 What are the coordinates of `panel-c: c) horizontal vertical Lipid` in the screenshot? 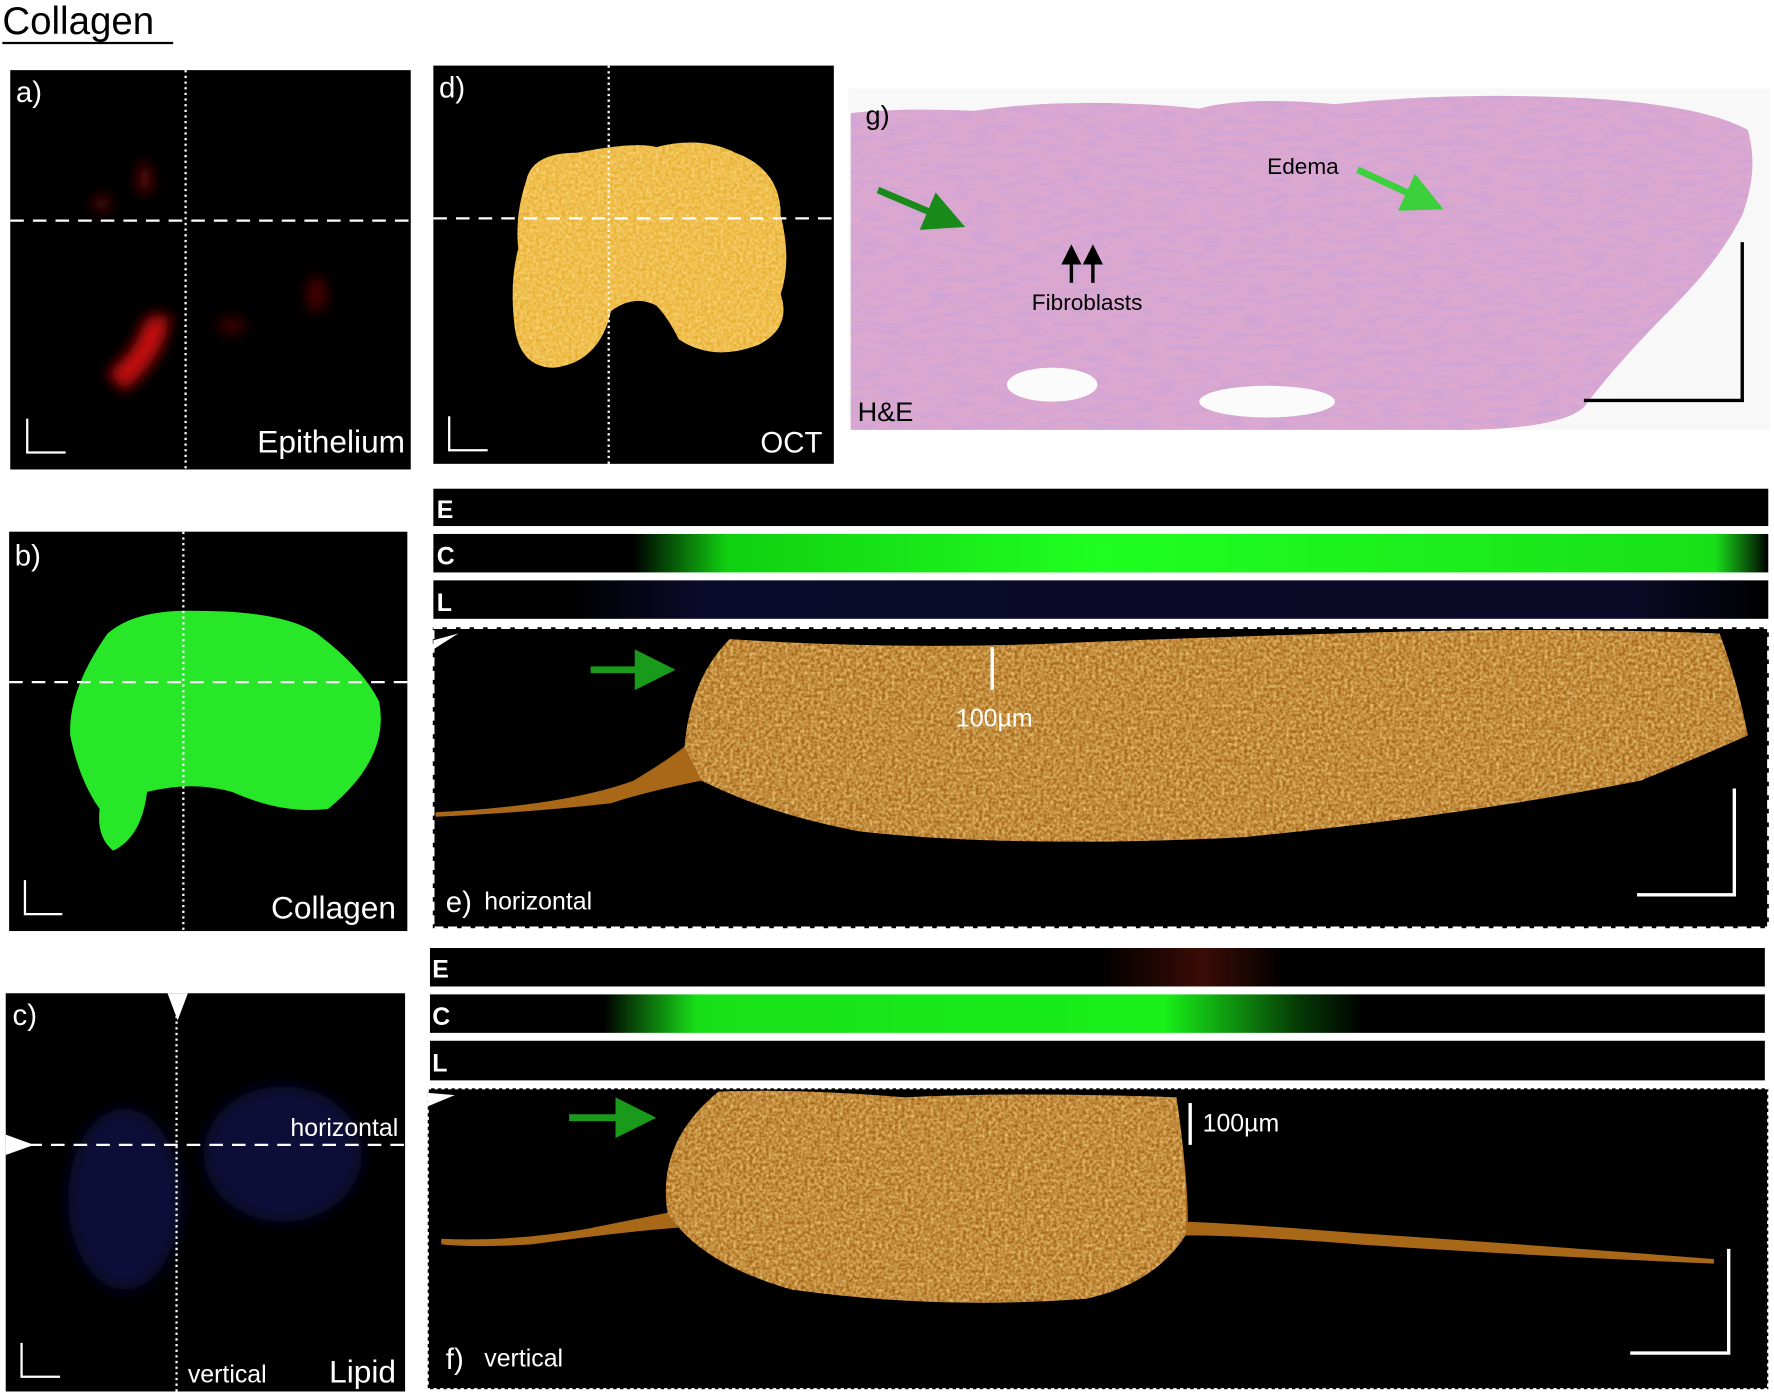 It's located at (205, 1192).